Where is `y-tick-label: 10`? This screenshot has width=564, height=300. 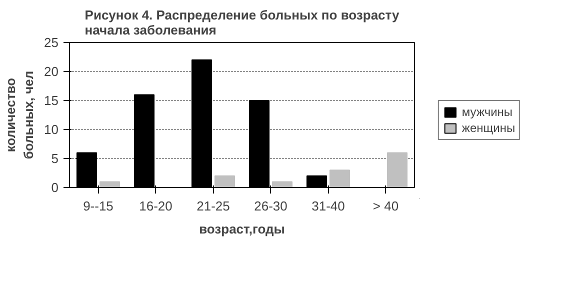 y-tick-label: 10 is located at coordinates (51, 129).